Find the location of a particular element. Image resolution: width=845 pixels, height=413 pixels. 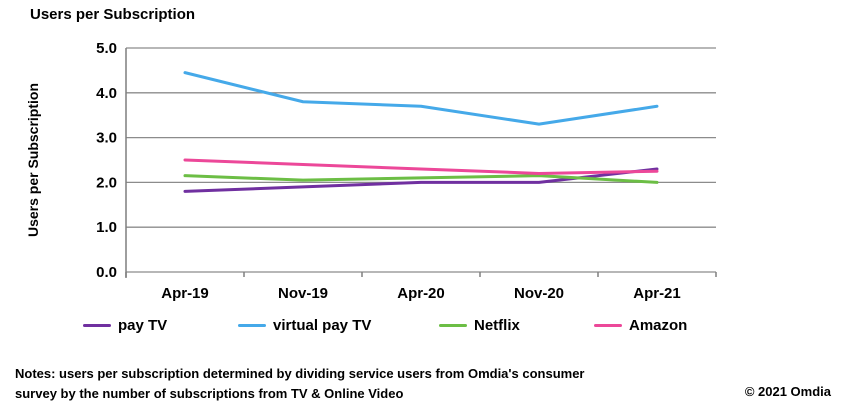

x-axis-label: Apr-19 is located at coordinates (185, 293).